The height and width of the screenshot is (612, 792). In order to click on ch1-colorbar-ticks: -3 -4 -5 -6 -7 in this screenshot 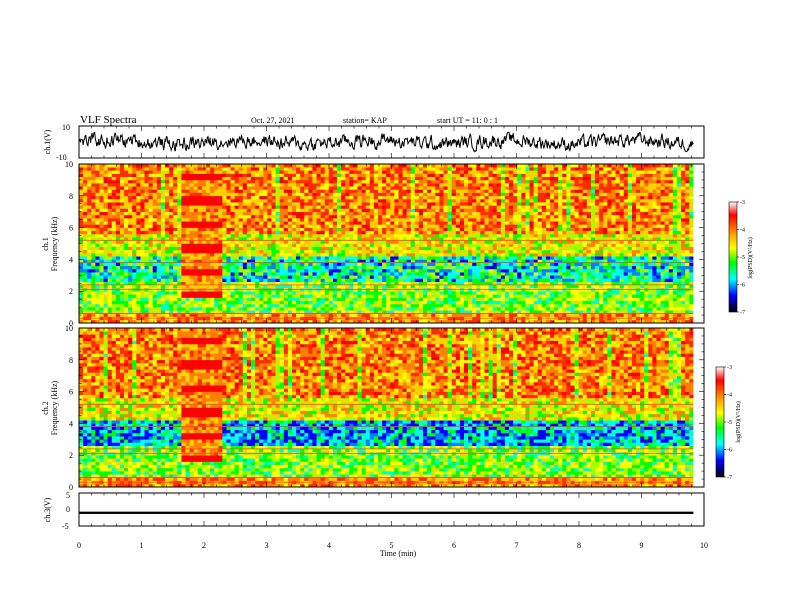, I will do `click(741, 258)`.